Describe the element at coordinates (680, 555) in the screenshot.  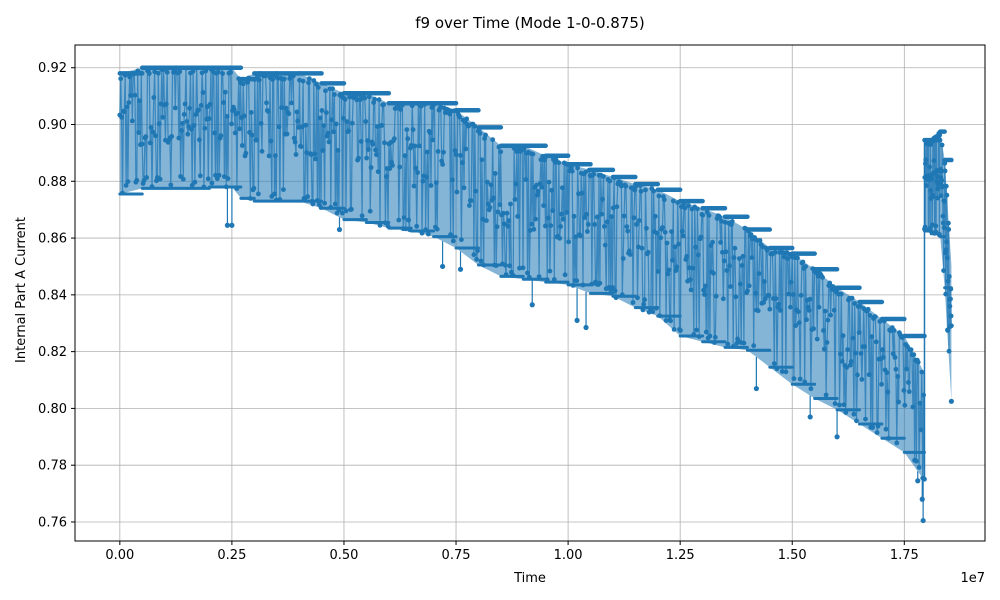
I see `x-tick-label: 1.25` at that location.